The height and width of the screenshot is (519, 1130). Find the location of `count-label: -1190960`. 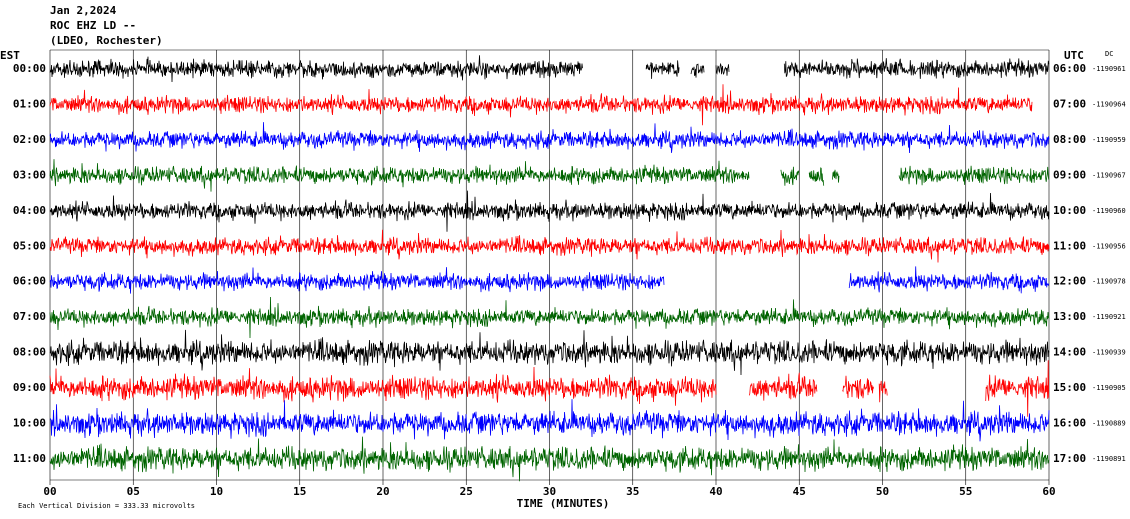

count-label: -1190960 is located at coordinates (1109, 211).